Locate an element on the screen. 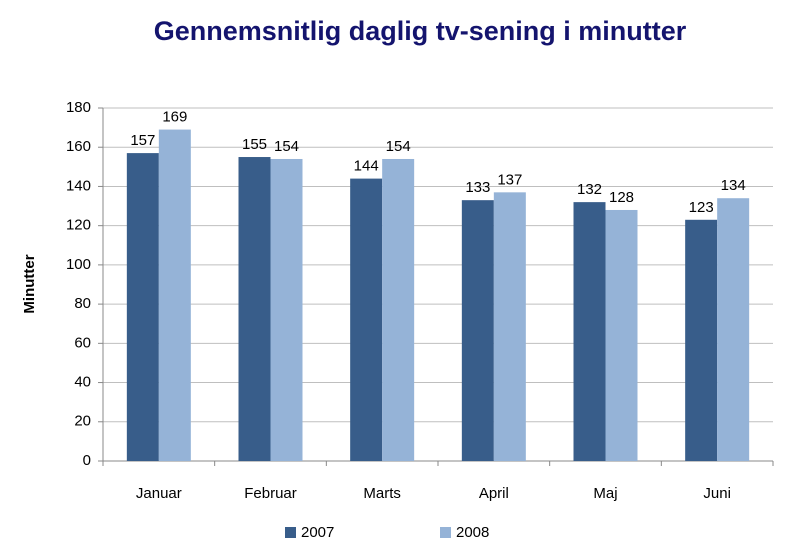 This screenshot has width=800, height=560. y-tick-label: 60 is located at coordinates (82, 342).